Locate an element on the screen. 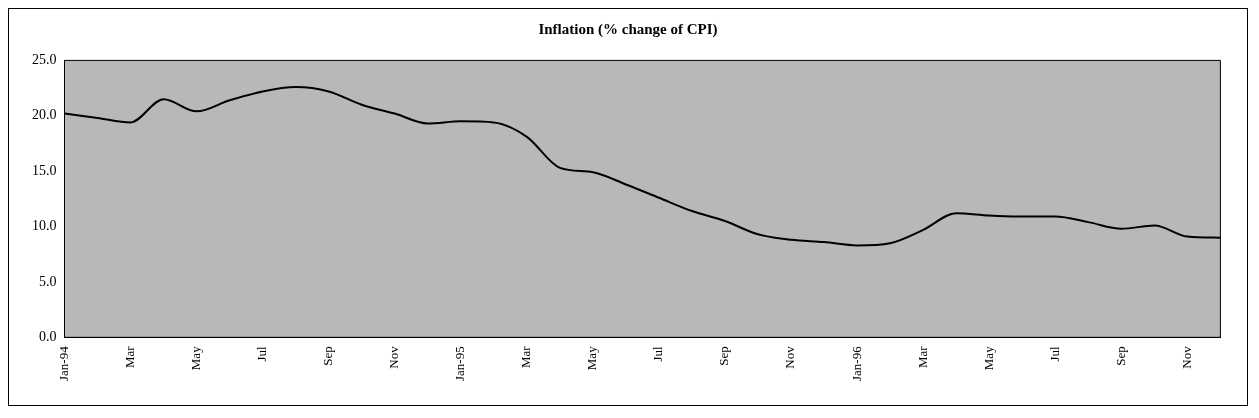 Image resolution: width=1259 pixels, height=418 pixels. x-tick-label: Jan-96 is located at coordinates (856, 363).